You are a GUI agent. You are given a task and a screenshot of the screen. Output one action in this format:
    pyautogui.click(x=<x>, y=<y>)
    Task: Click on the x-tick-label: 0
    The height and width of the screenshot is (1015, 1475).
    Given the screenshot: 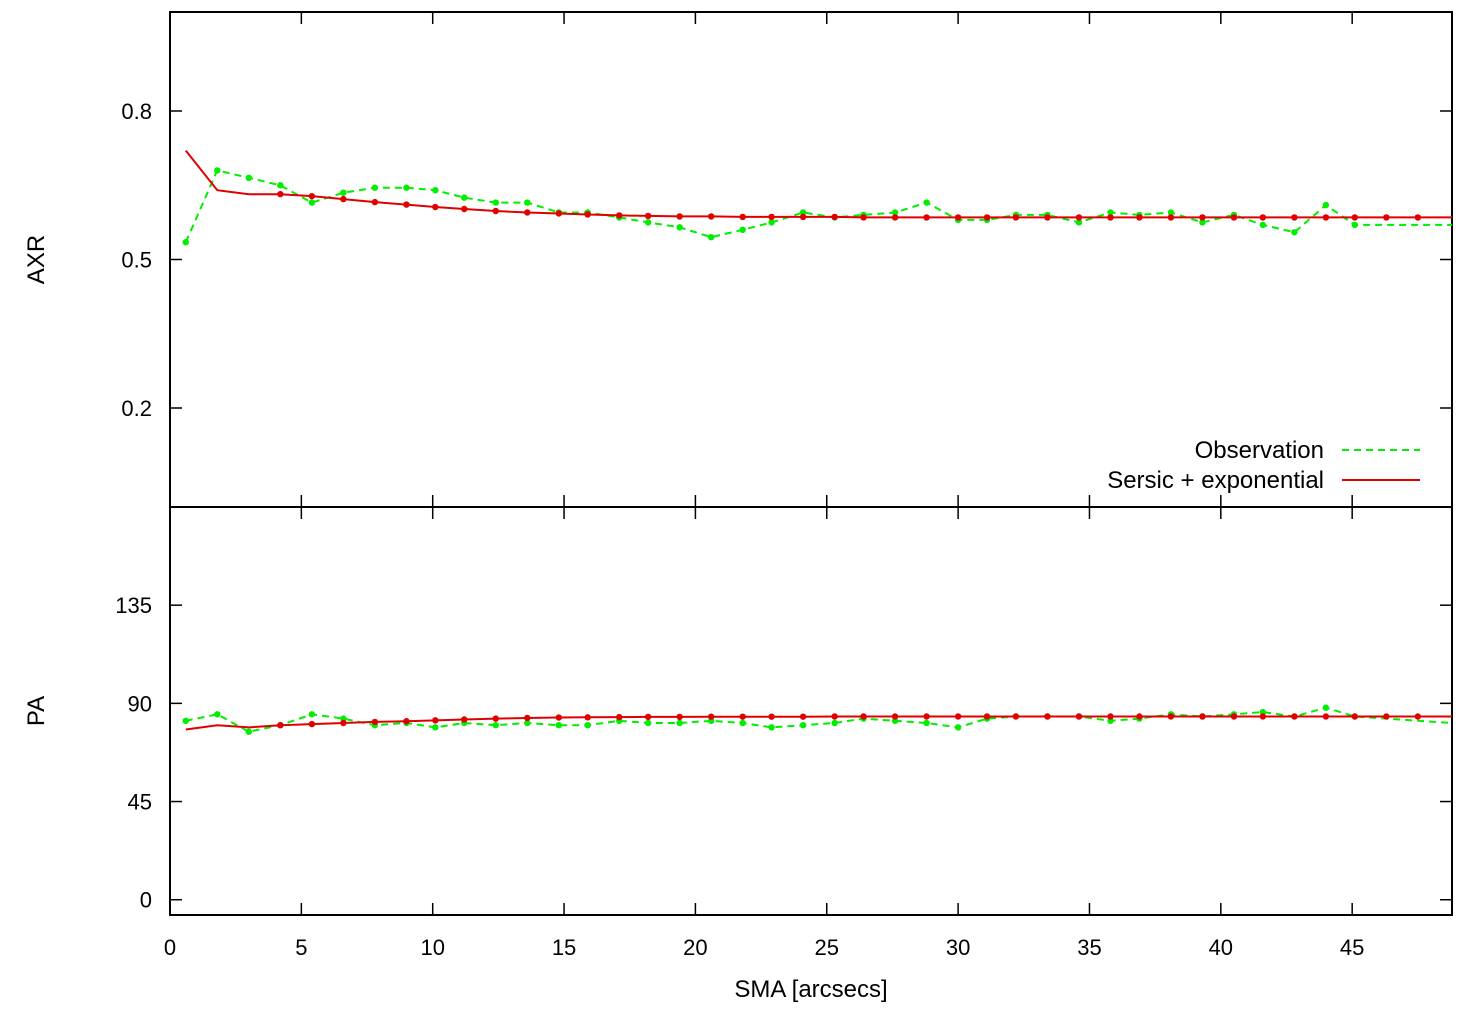 What is the action you would take?
    pyautogui.click(x=170, y=947)
    